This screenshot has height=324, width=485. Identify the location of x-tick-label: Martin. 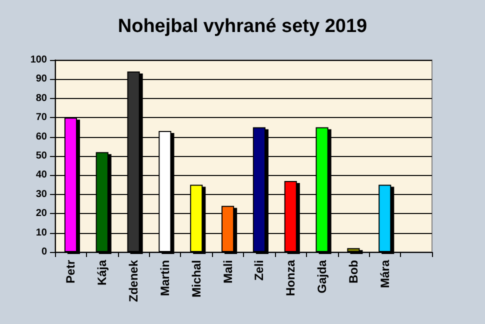
(165, 278).